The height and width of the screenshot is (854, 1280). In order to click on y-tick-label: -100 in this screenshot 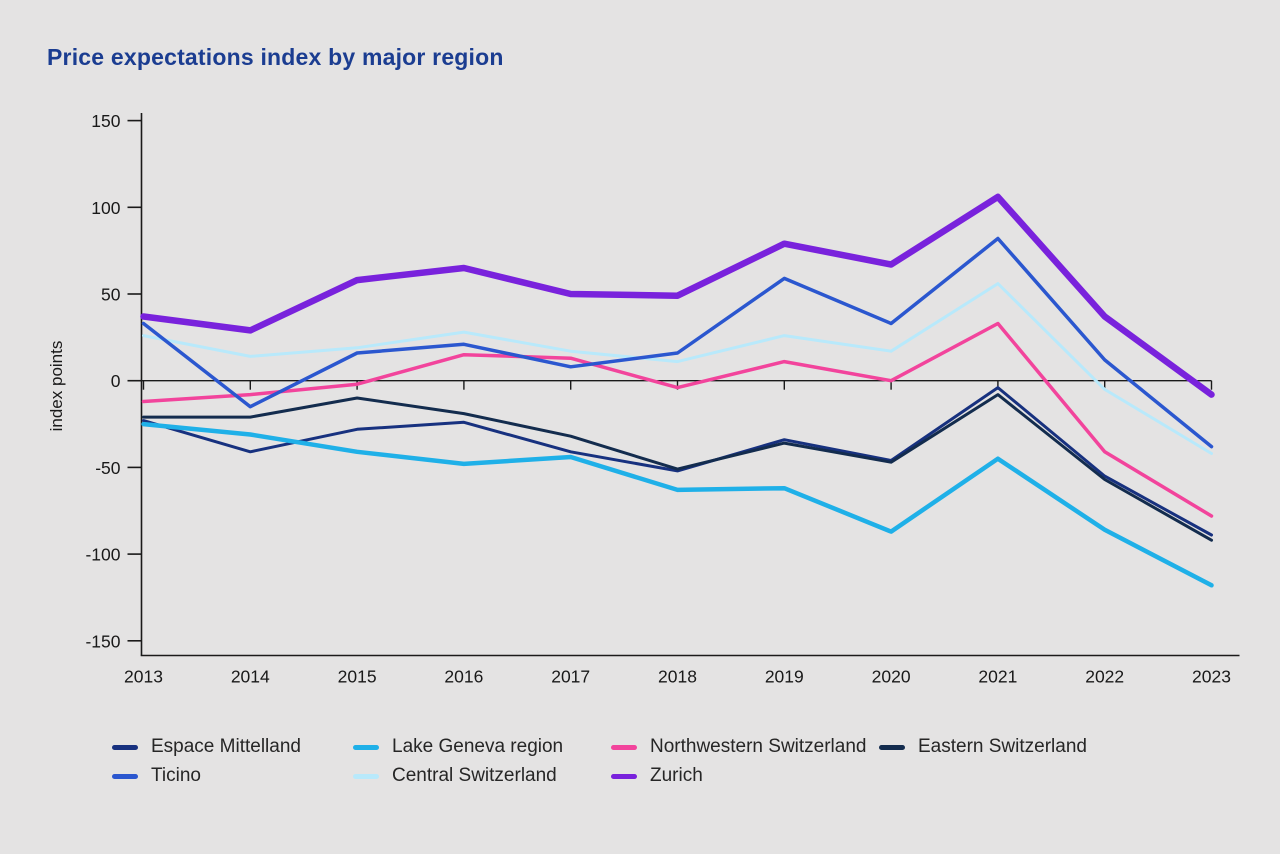, I will do `click(102, 555)`.